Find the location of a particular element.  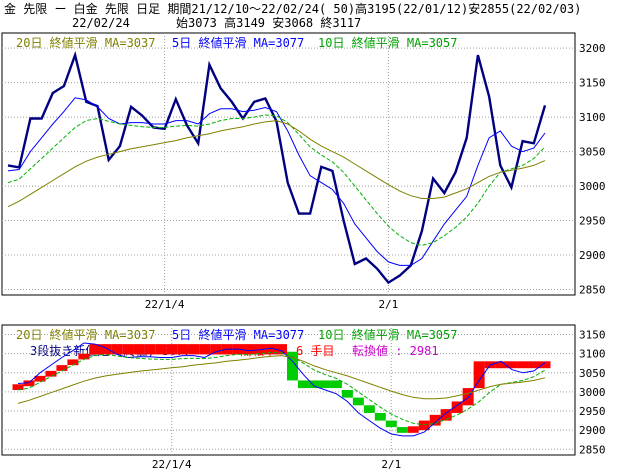

kagi-y-tick-label: 2850 is located at coordinates (592, 449).